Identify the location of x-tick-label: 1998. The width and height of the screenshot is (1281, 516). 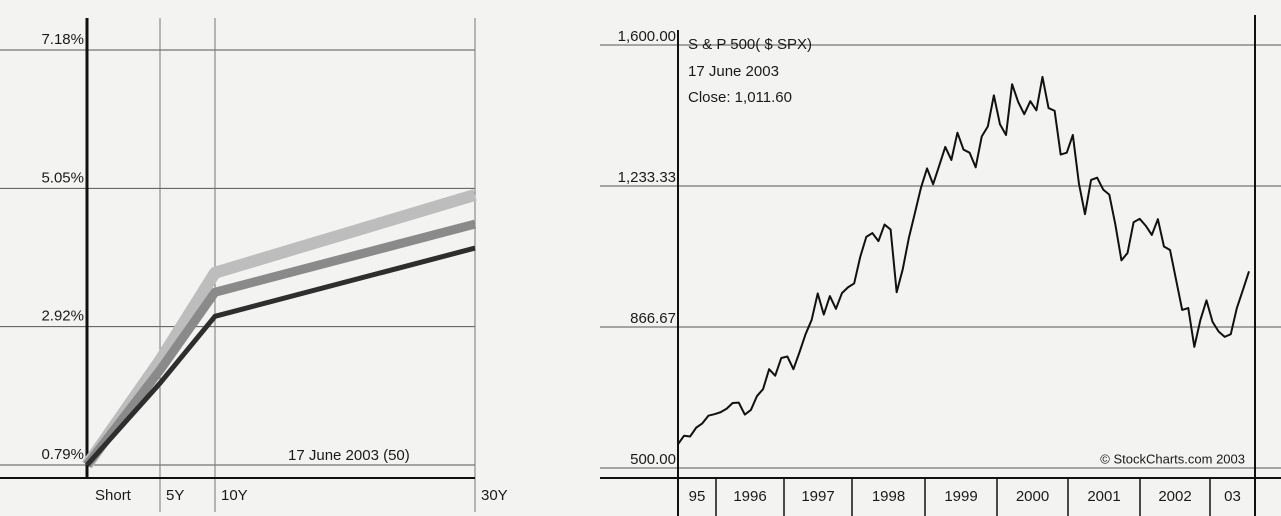
(888, 496).